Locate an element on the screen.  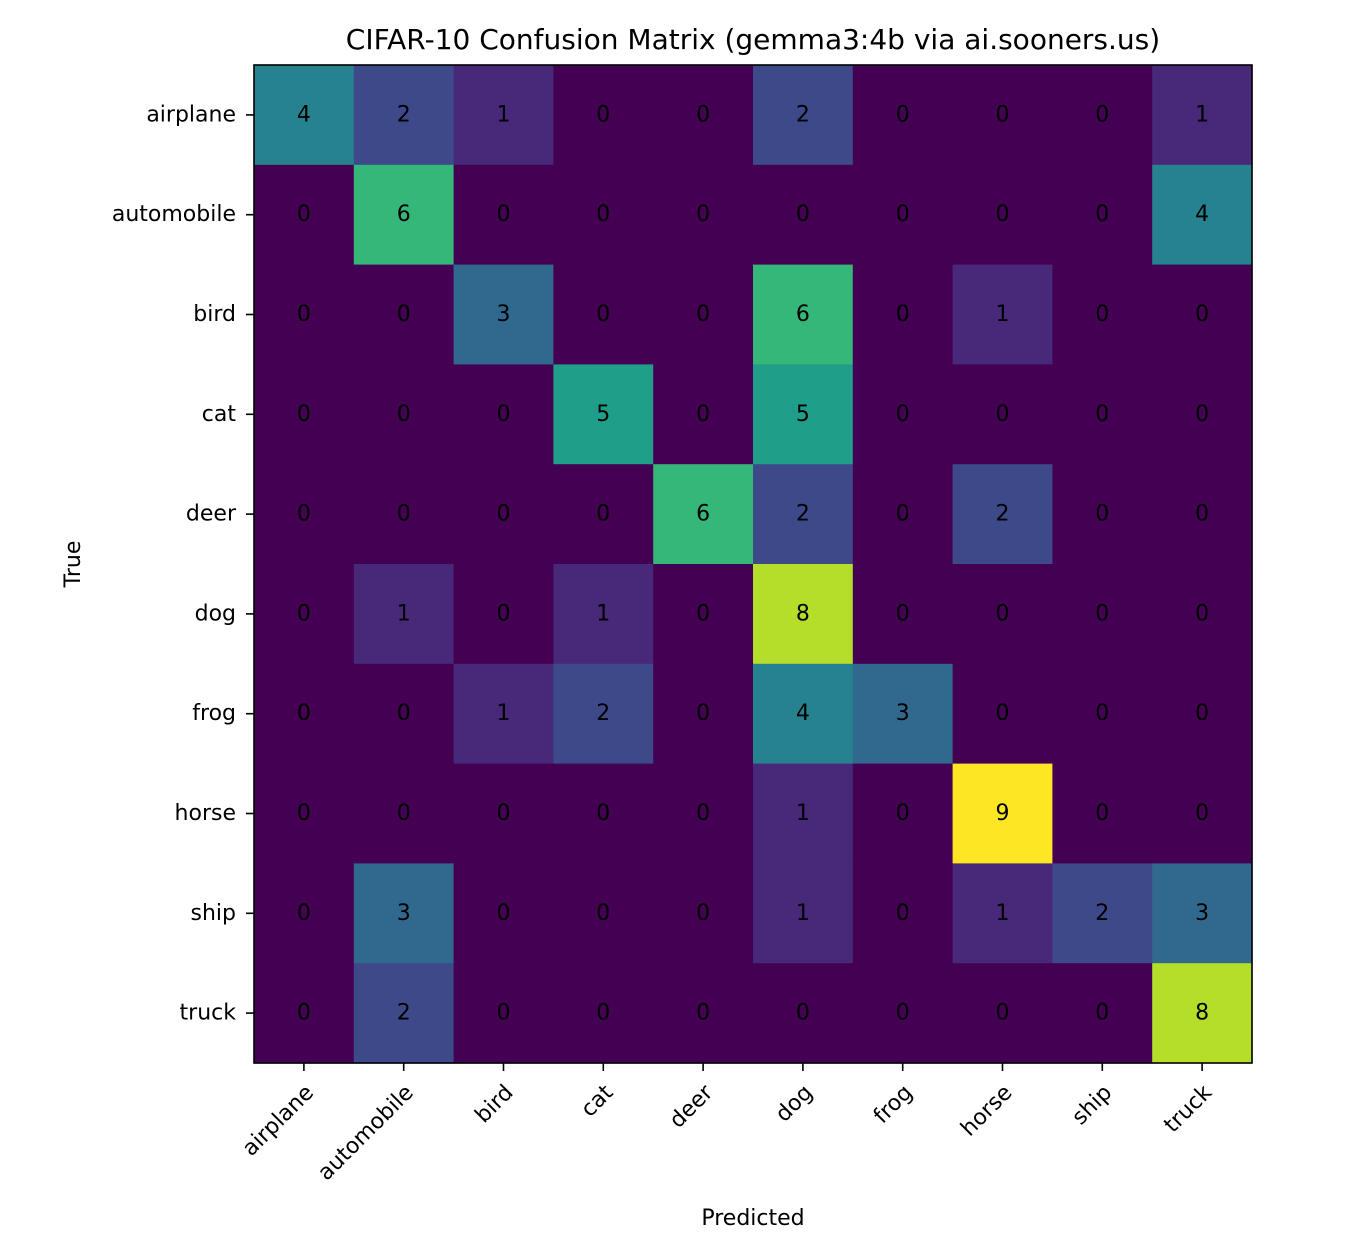
heatmap-cell-dog-bird is located at coordinates (503, 614).